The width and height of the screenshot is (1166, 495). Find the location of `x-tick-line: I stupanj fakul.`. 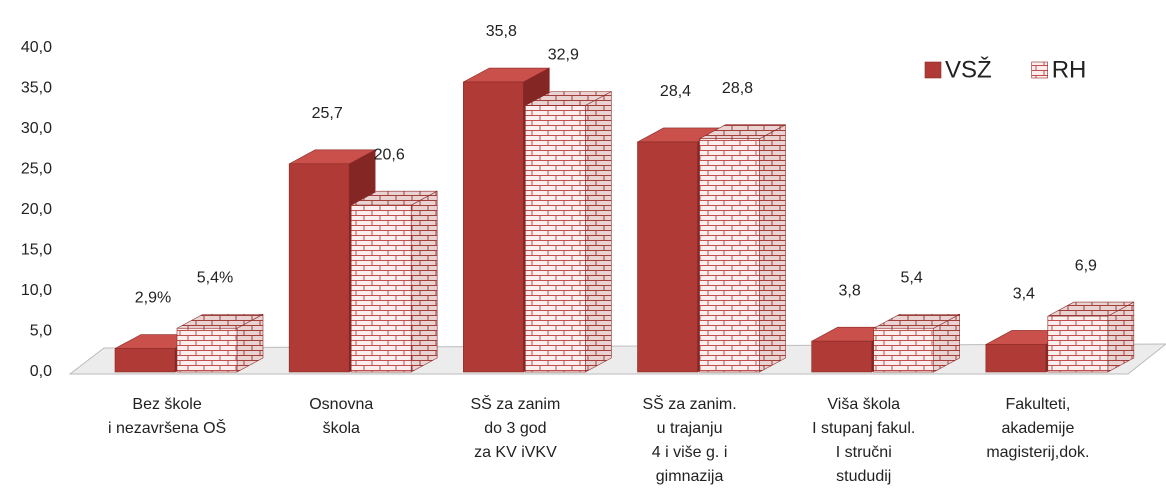

x-tick-line: I stupanj fakul. is located at coordinates (863, 428).